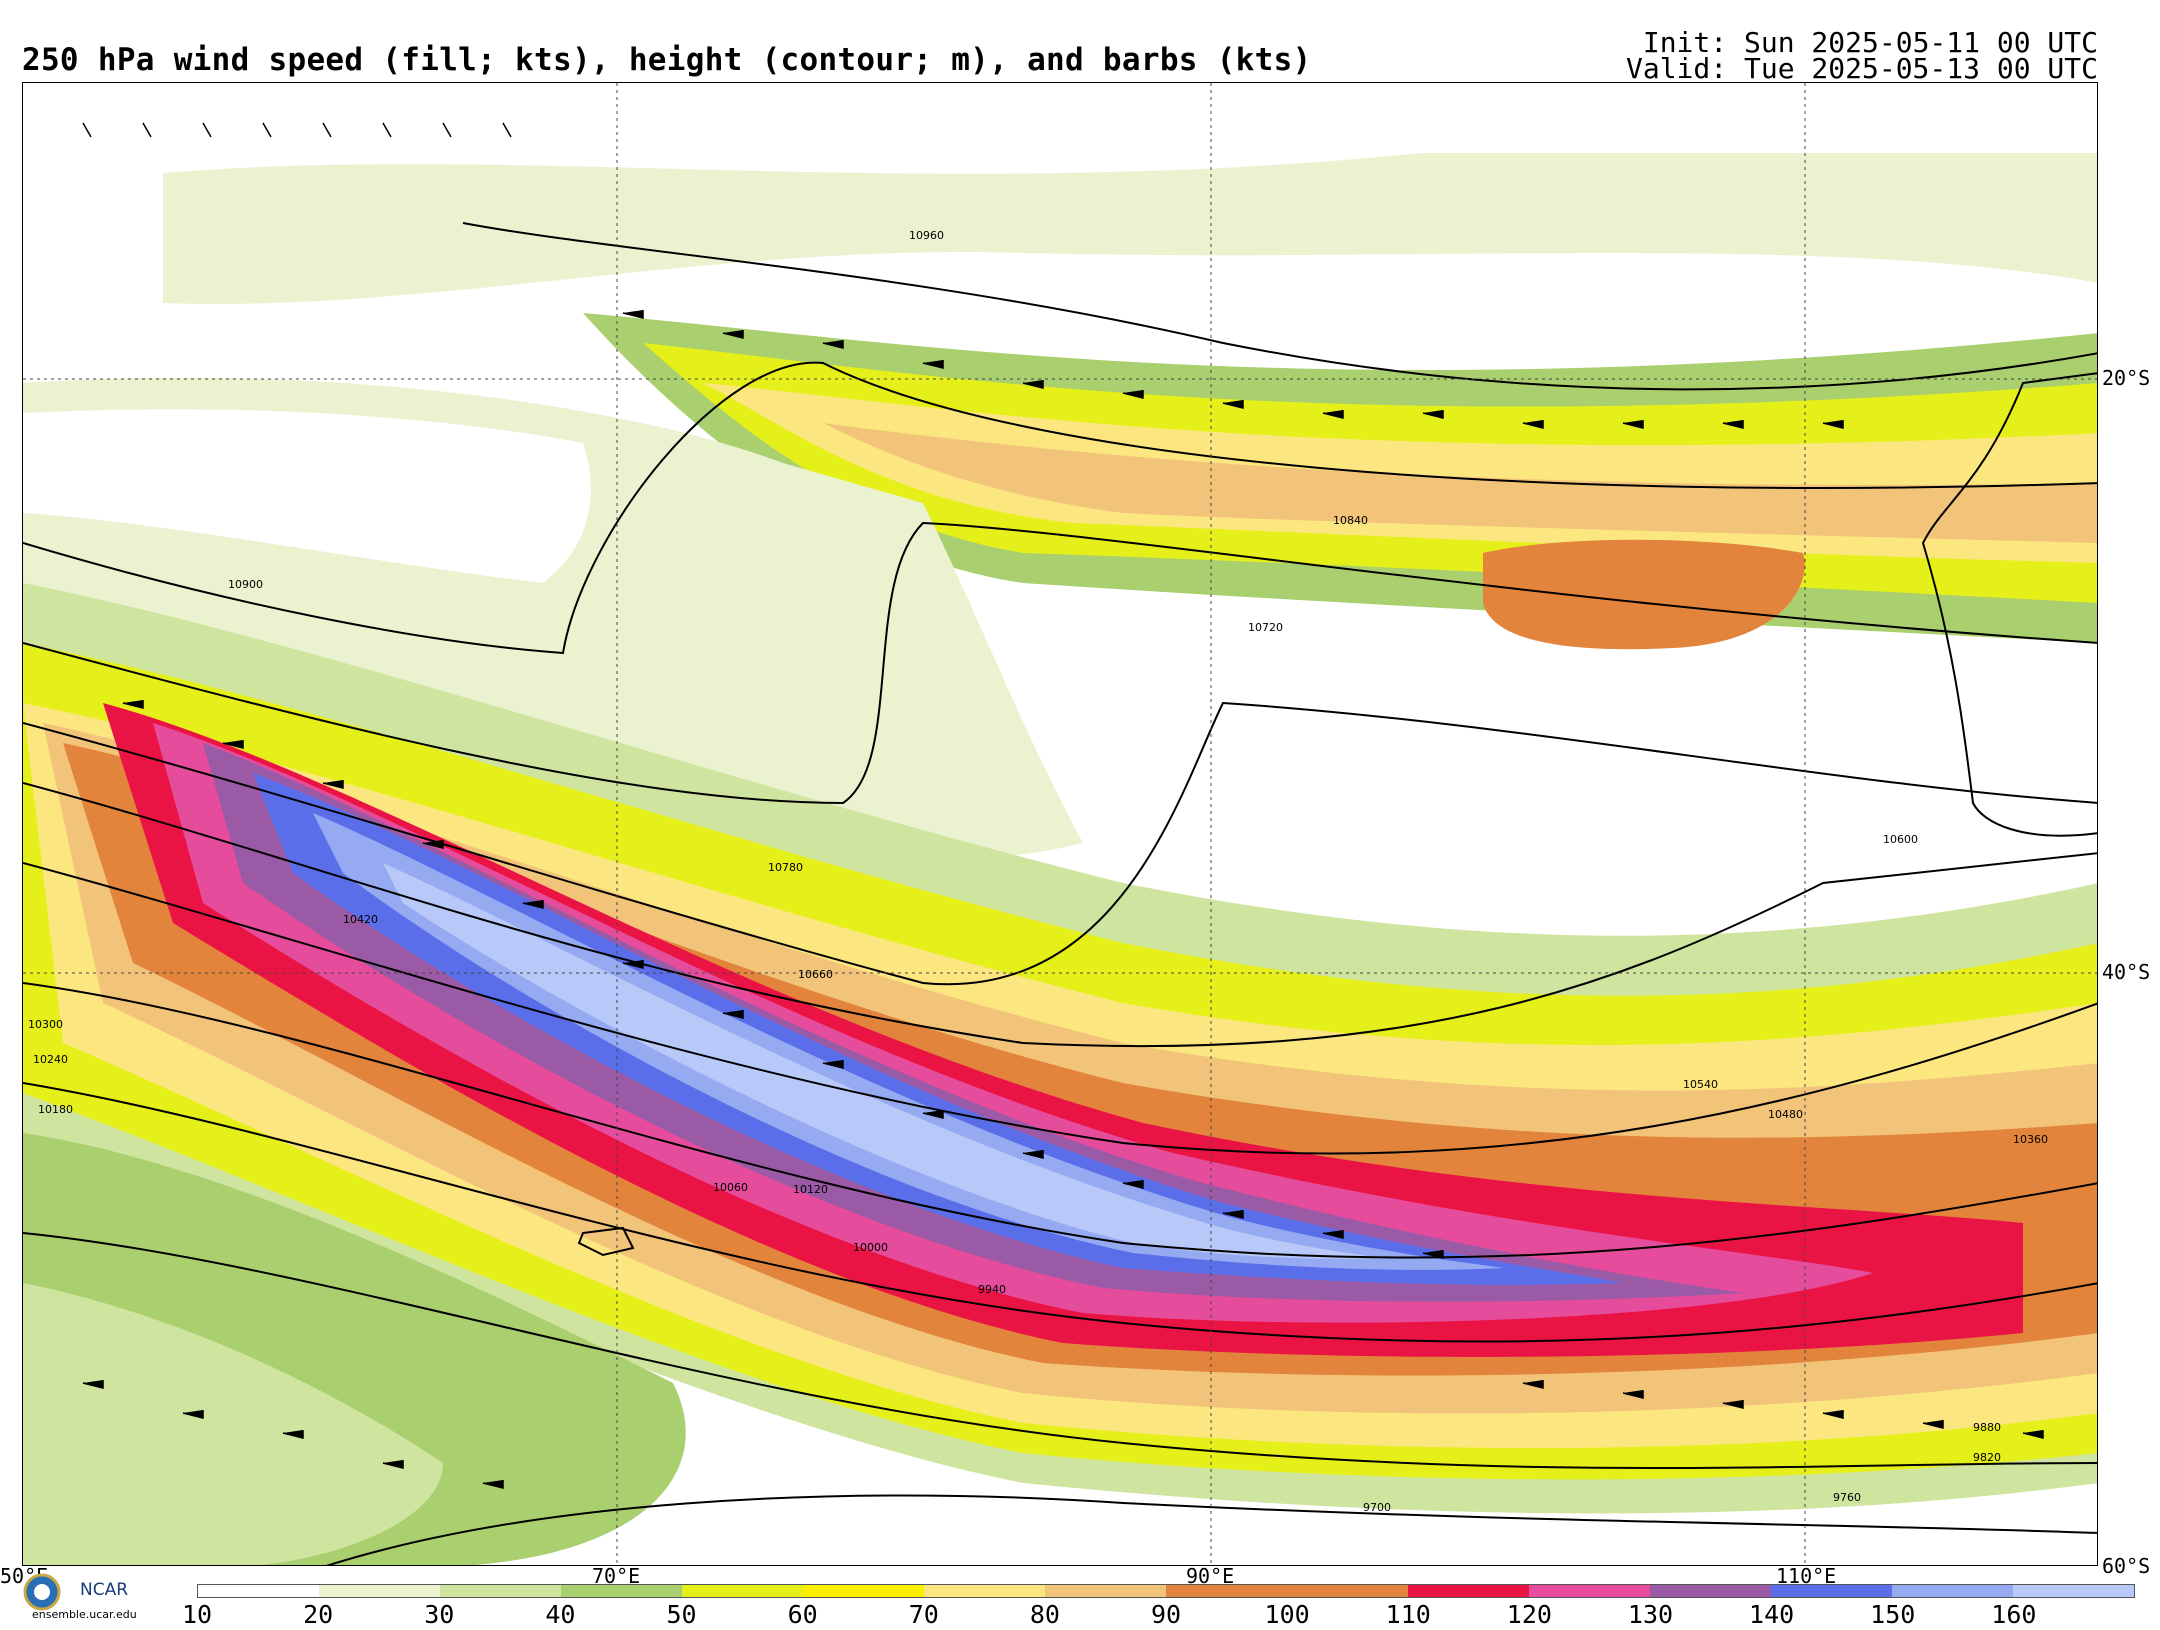 Image resolution: width=2160 pixels, height=1630 pixels. What do you see at coordinates (1870, 42) in the screenshot?
I see `init-time: Init: Sun 2025-05-11 00 UTC` at bounding box center [1870, 42].